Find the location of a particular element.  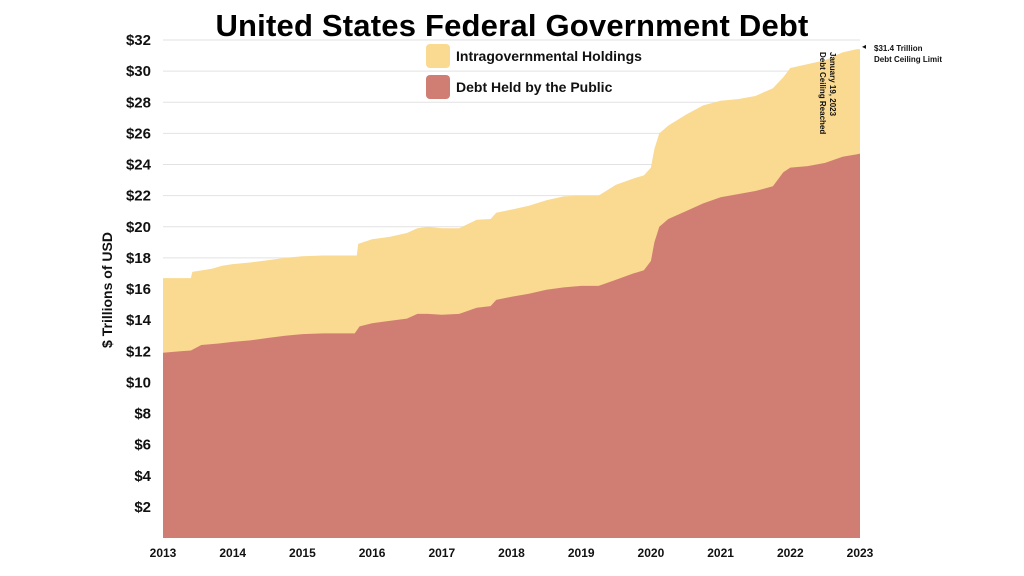

y-tick-label: $18 is located at coordinates (138, 258).